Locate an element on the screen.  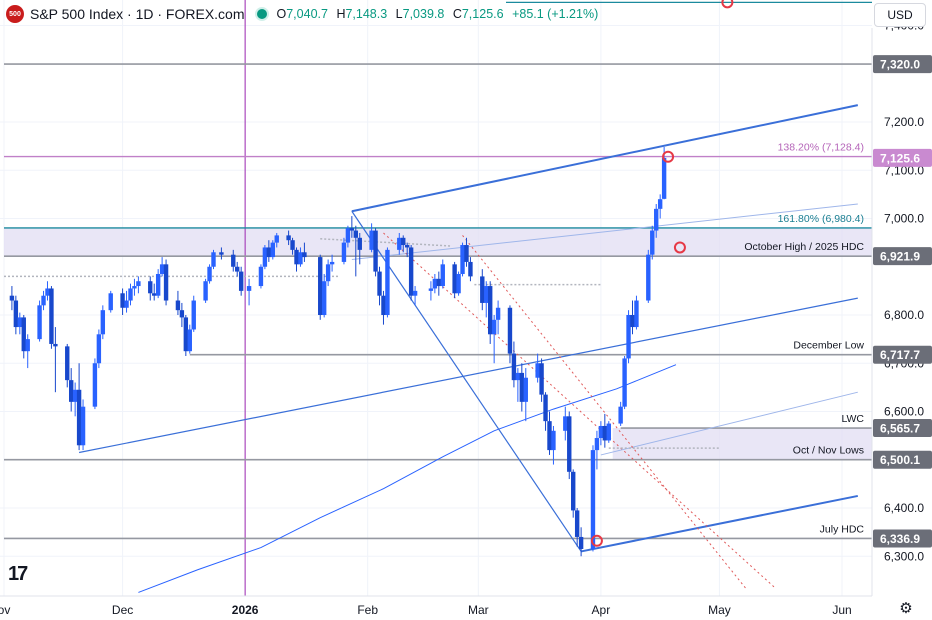
gear-icon: ⚙ is located at coordinates (906, 608).